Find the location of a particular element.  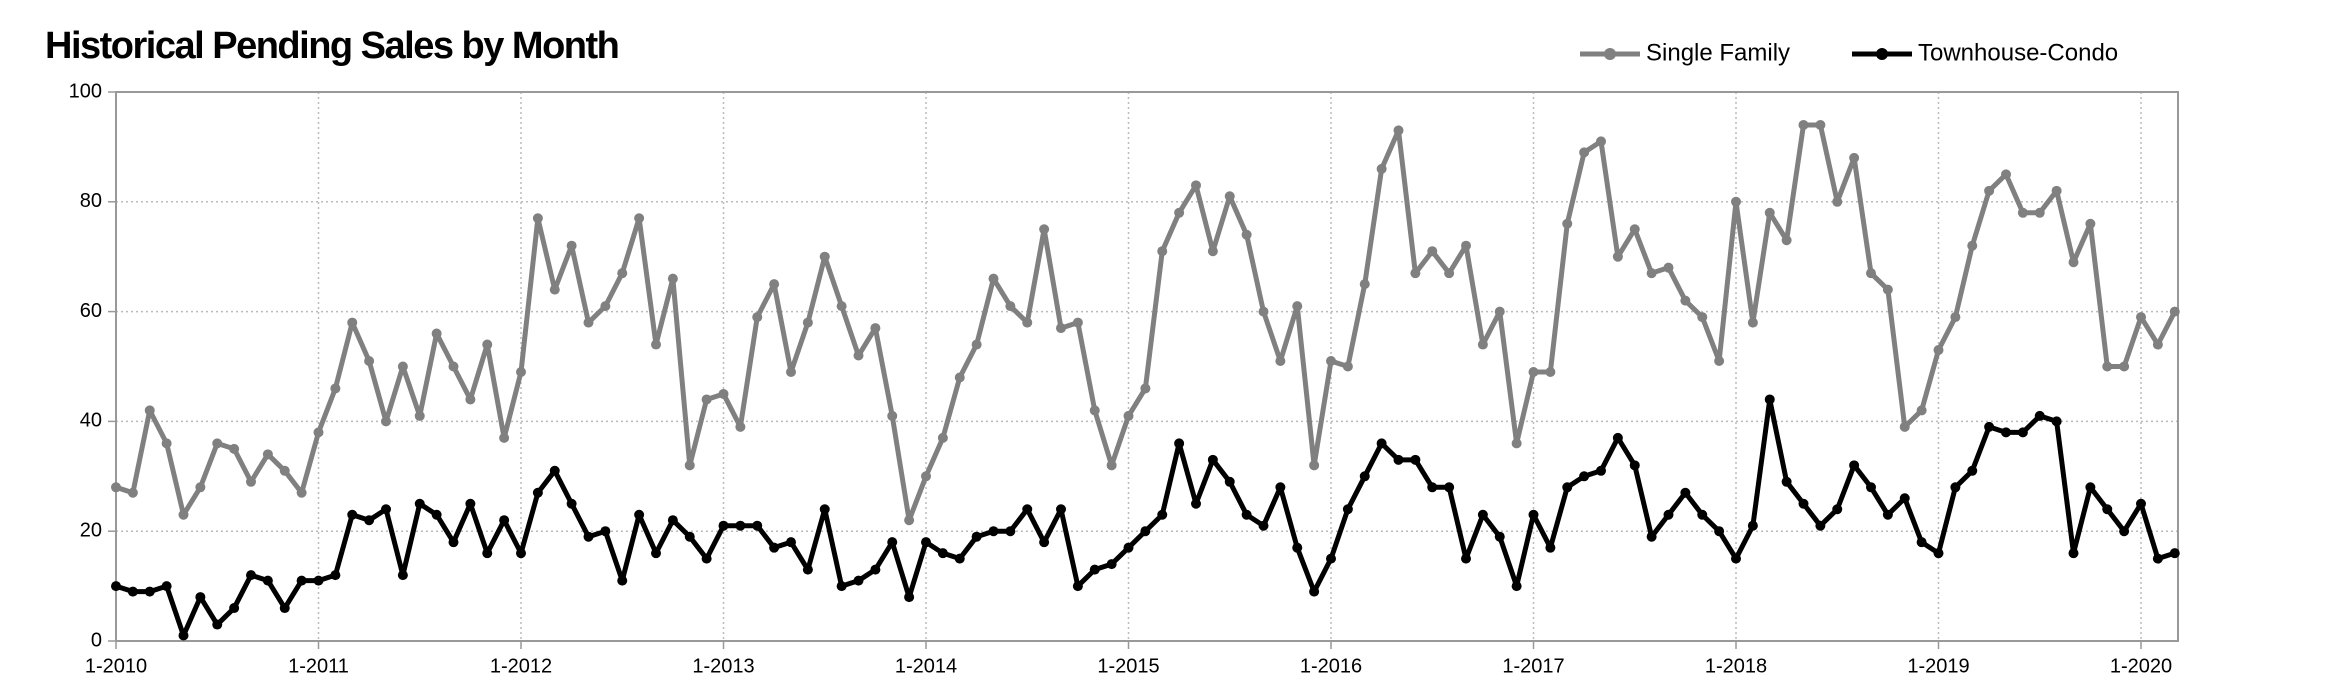

x-tick-label: 1-2018 is located at coordinates (1736, 666).